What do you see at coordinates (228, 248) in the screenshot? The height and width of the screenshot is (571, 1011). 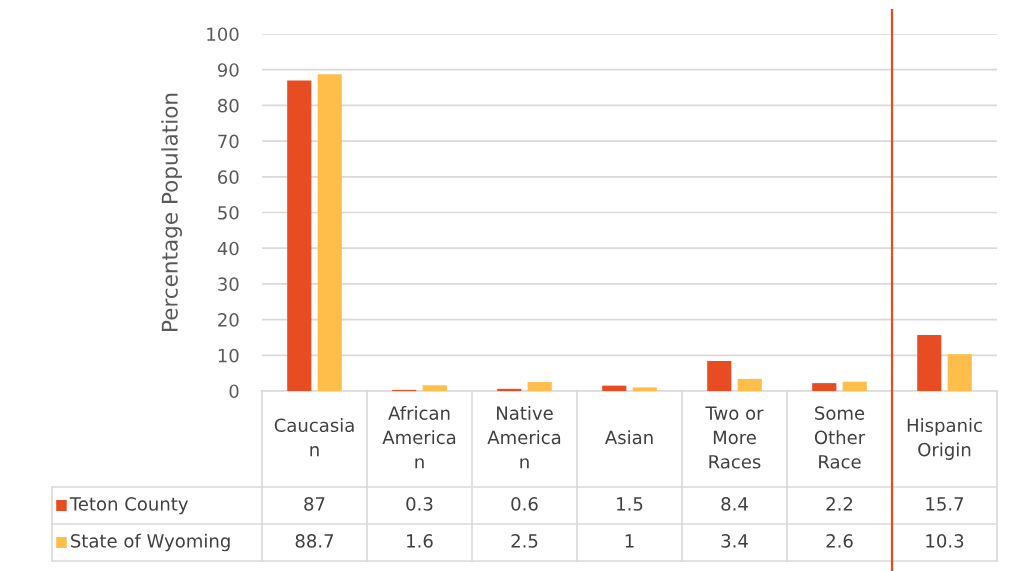 I see `y-tick-label: 40` at bounding box center [228, 248].